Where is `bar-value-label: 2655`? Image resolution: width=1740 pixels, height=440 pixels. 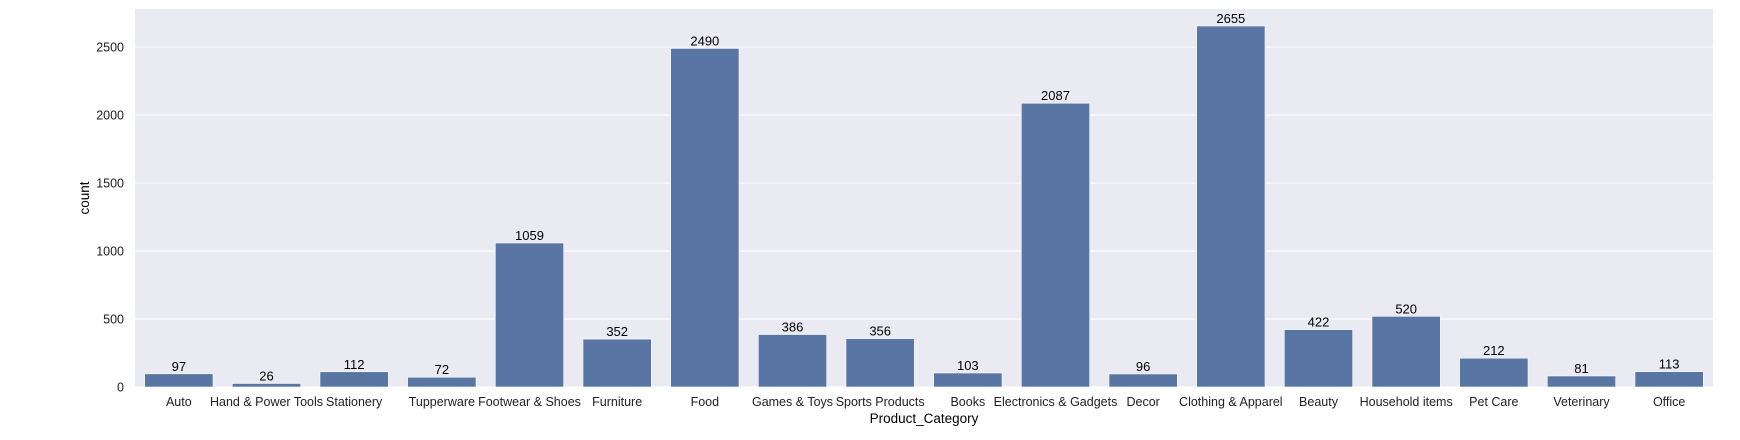 bar-value-label: 2655 is located at coordinates (1230, 18).